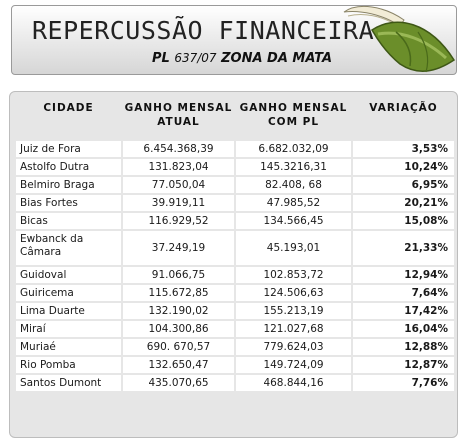 The image size is (465, 443). I want to click on cell-ganho-com-pl: 134.566,45, so click(293, 221).